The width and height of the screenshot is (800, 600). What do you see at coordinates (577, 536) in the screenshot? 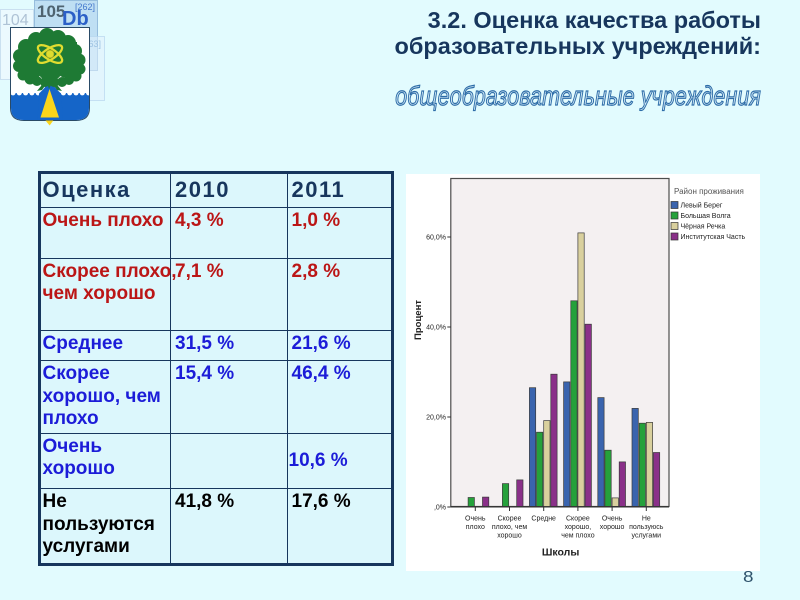
I see `svg-text: чем плохо` at bounding box center [577, 536].